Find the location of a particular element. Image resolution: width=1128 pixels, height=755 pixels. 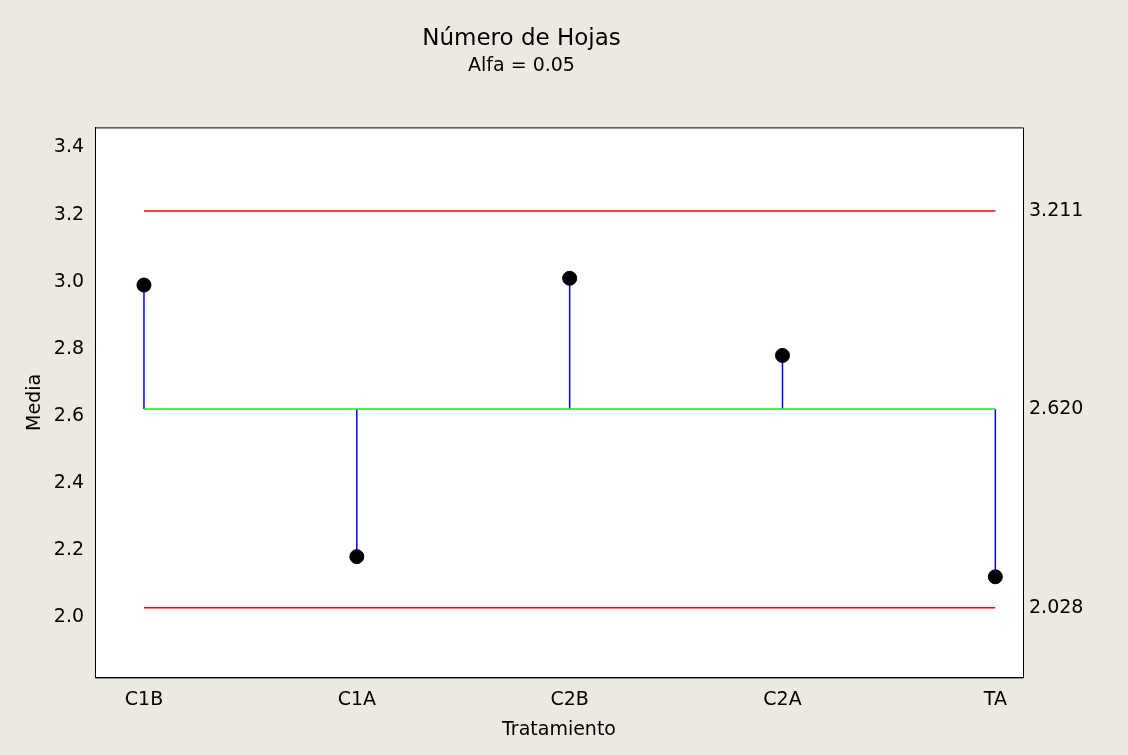

x-tick-label: C1A is located at coordinates (356, 697).